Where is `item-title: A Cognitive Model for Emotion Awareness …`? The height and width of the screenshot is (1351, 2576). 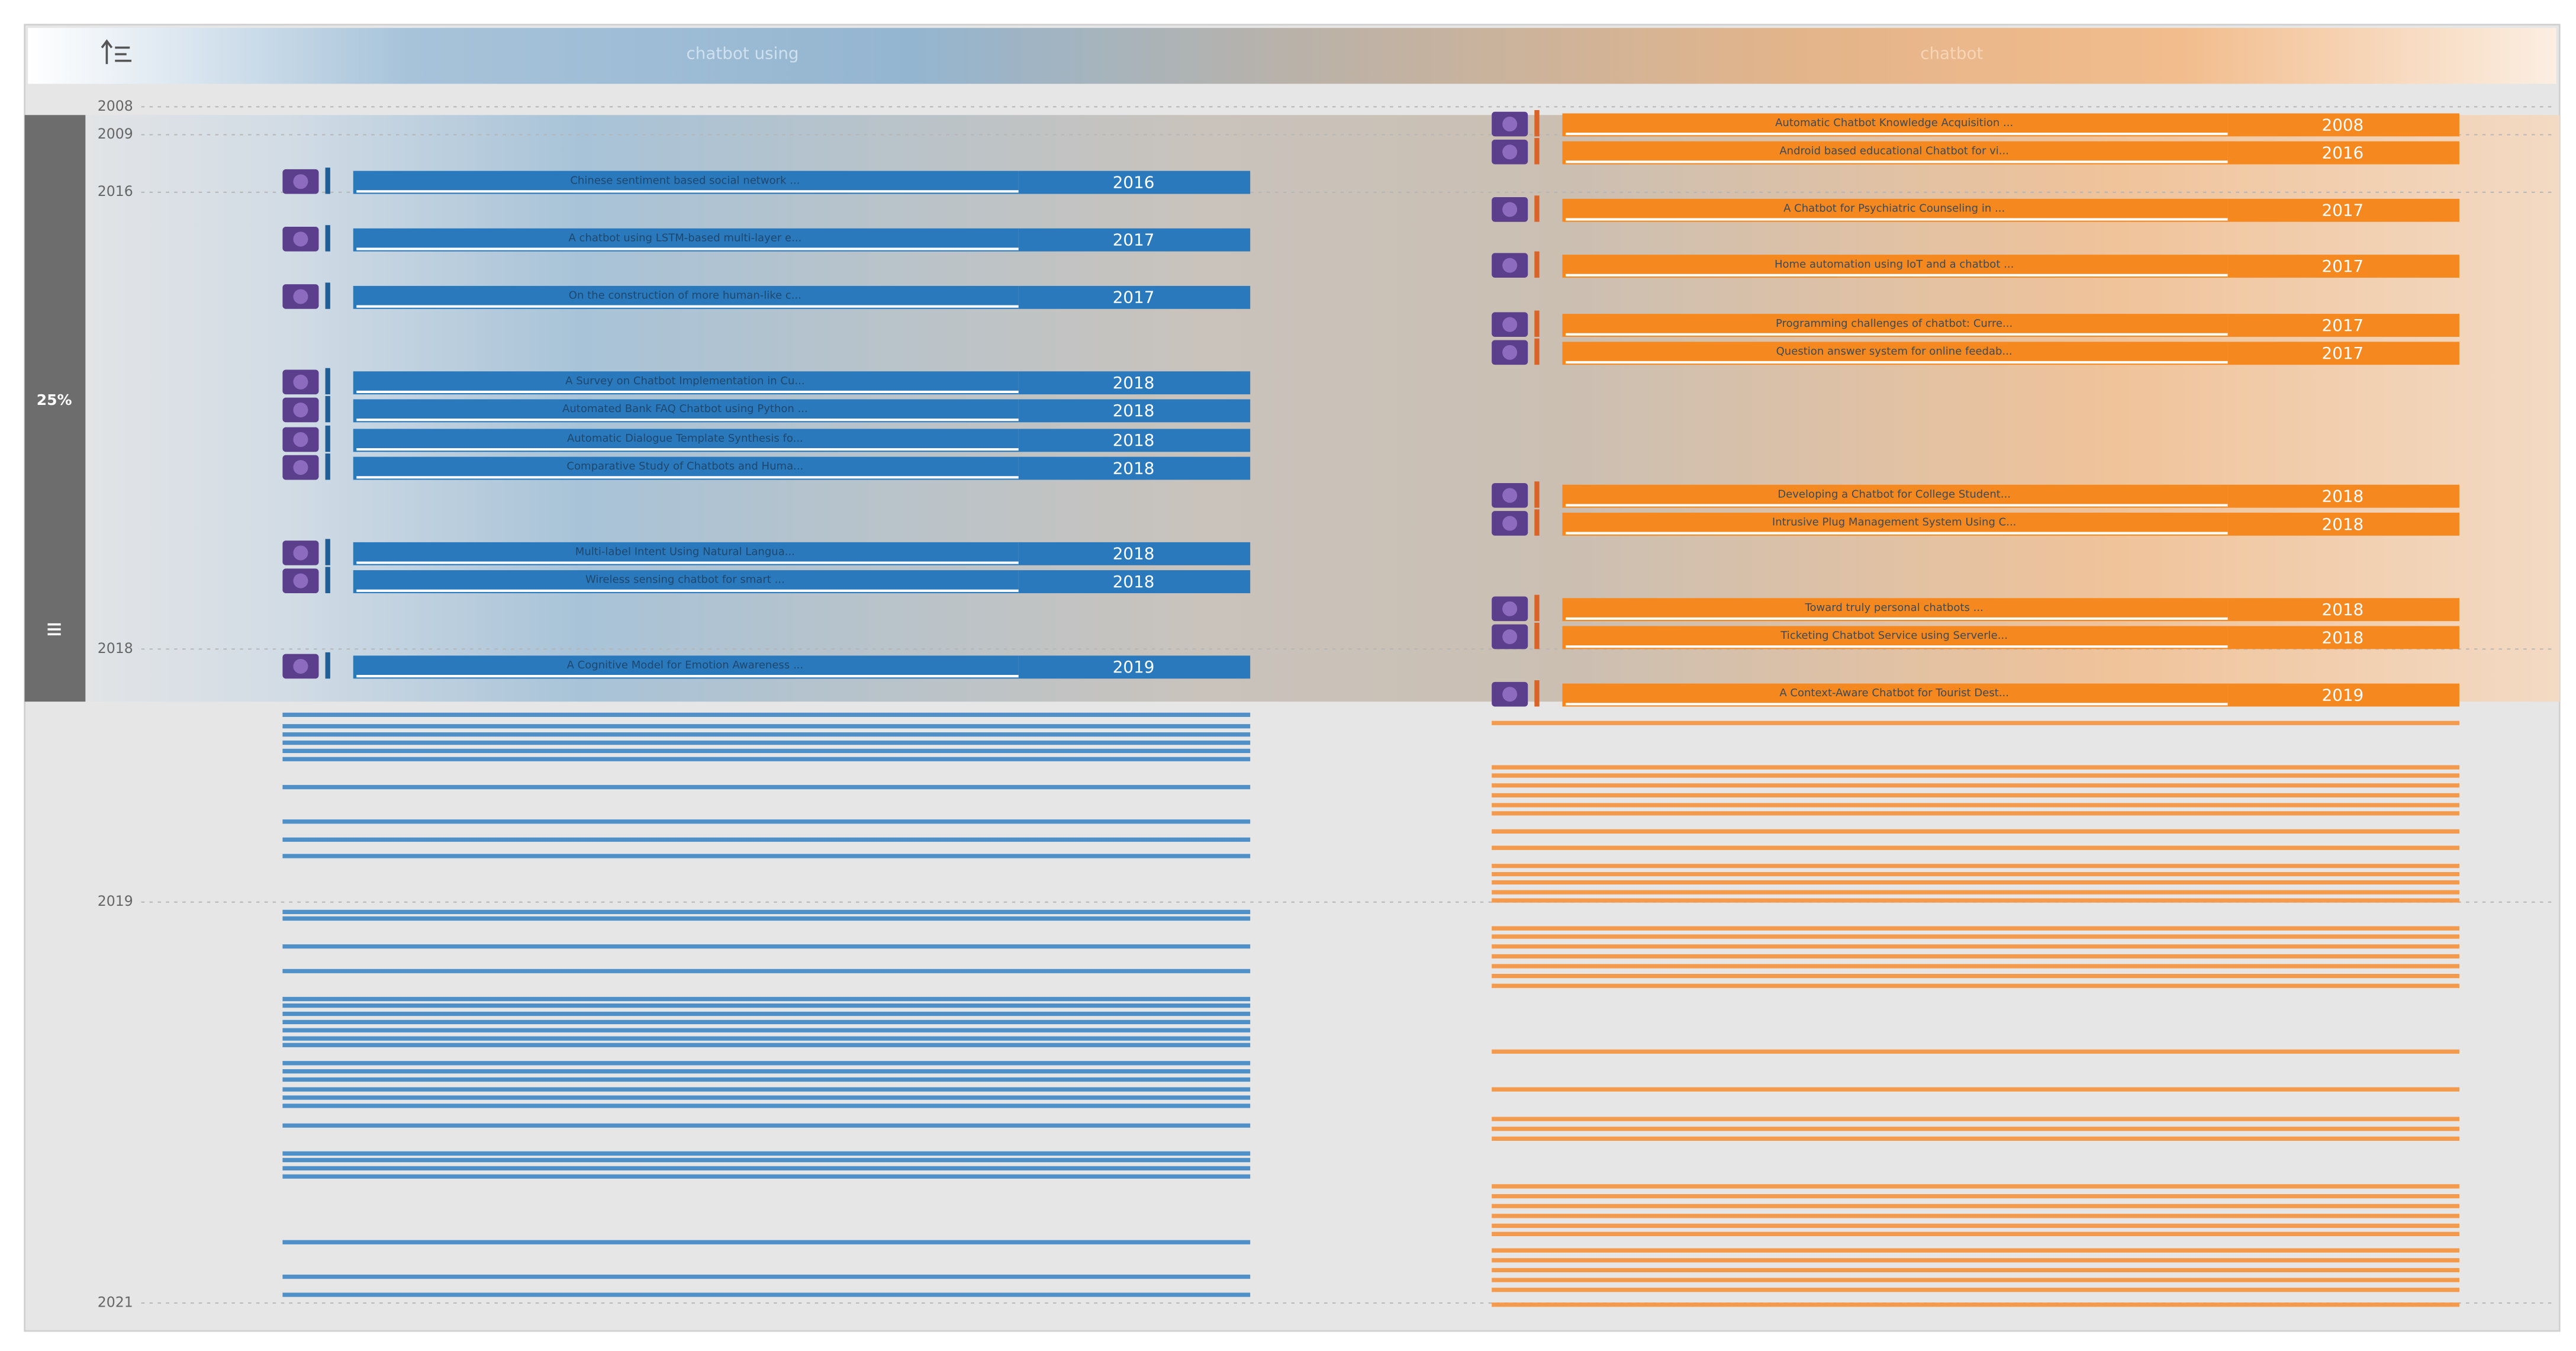 item-title: A Cognitive Model for Emotion Awareness … is located at coordinates (685, 665).